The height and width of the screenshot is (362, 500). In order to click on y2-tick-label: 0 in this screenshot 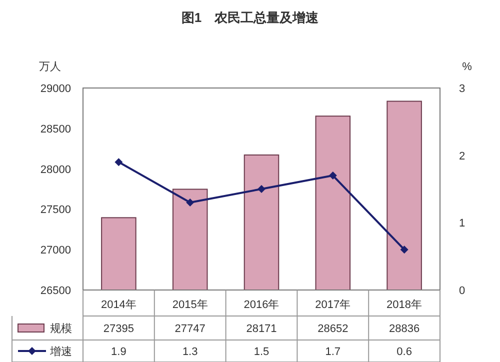, I will do `click(462, 291)`.